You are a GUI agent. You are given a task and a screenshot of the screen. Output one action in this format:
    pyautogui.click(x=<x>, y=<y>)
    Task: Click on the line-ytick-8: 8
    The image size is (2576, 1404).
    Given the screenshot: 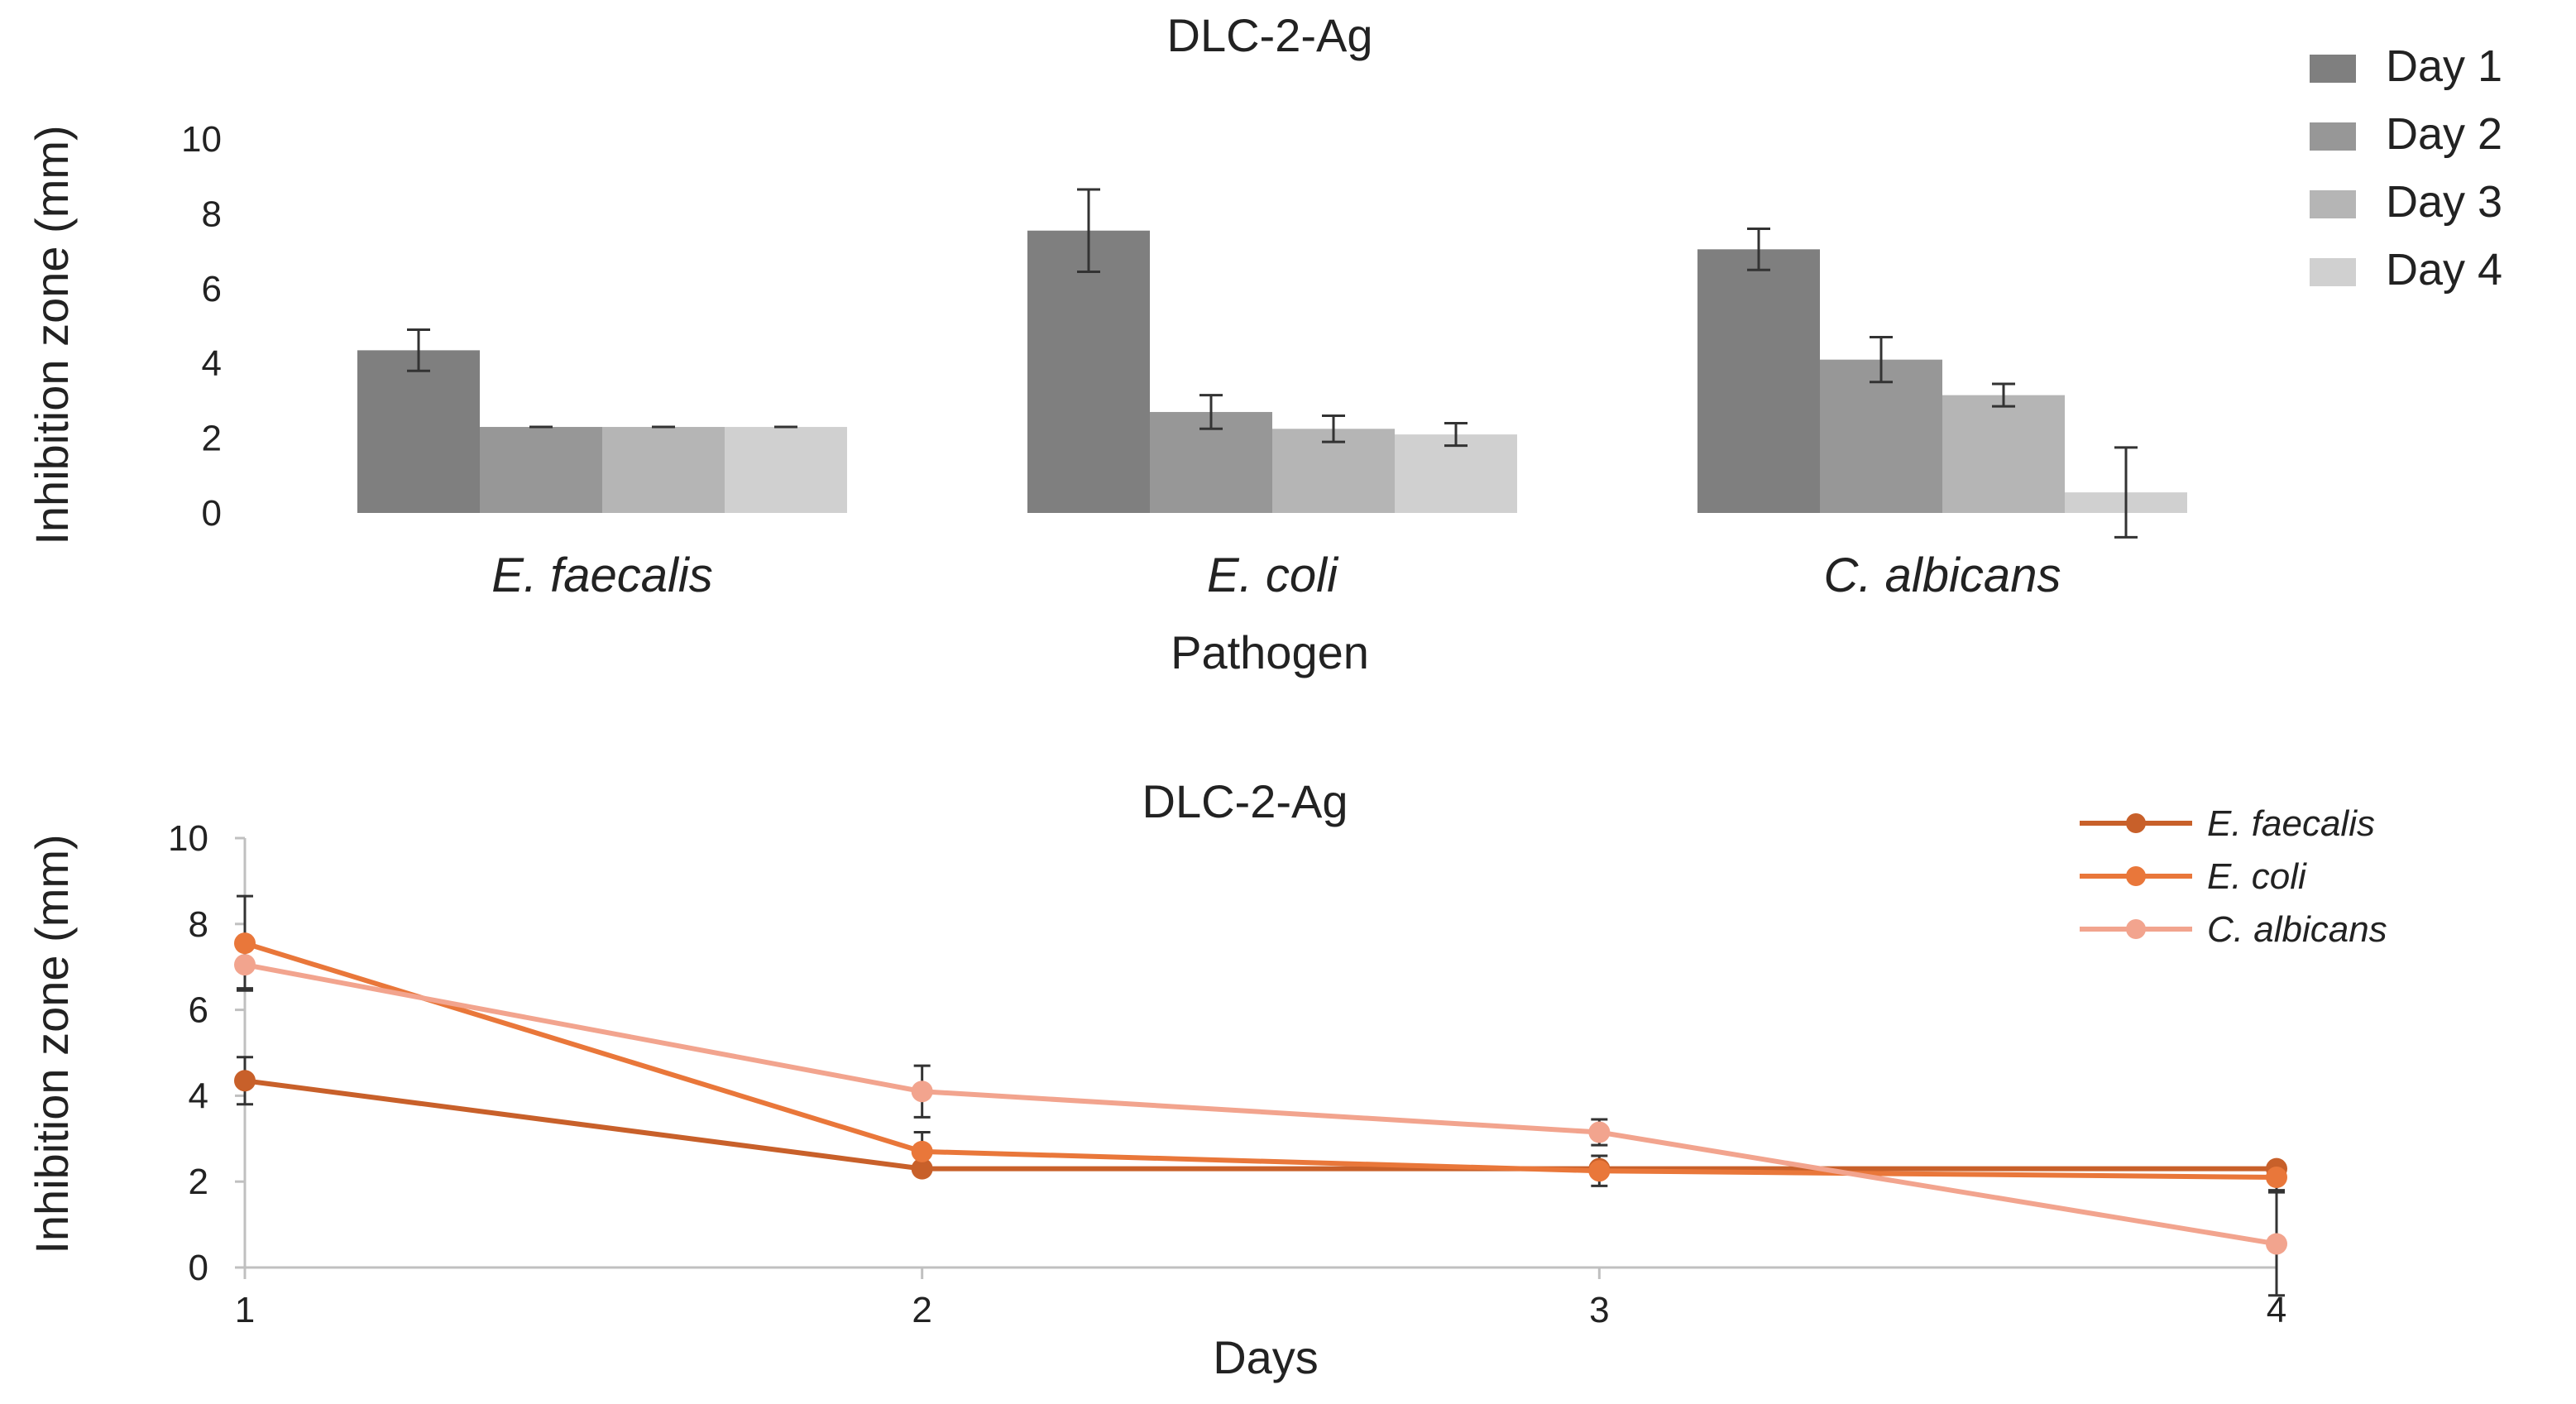 What is the action you would take?
    pyautogui.click(x=198, y=924)
    